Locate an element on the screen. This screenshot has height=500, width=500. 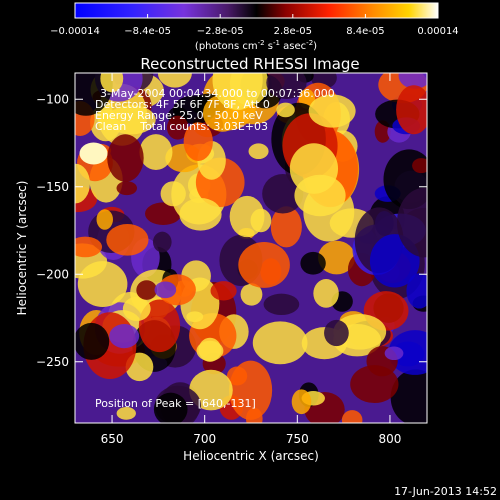
colorbar-tick-label: 0.00014 is located at coordinates (437, 31).